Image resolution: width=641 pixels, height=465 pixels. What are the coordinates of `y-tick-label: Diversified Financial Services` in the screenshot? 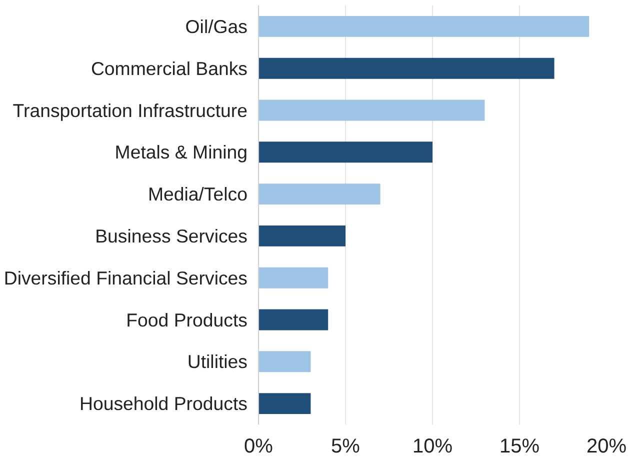 It's located at (126, 277).